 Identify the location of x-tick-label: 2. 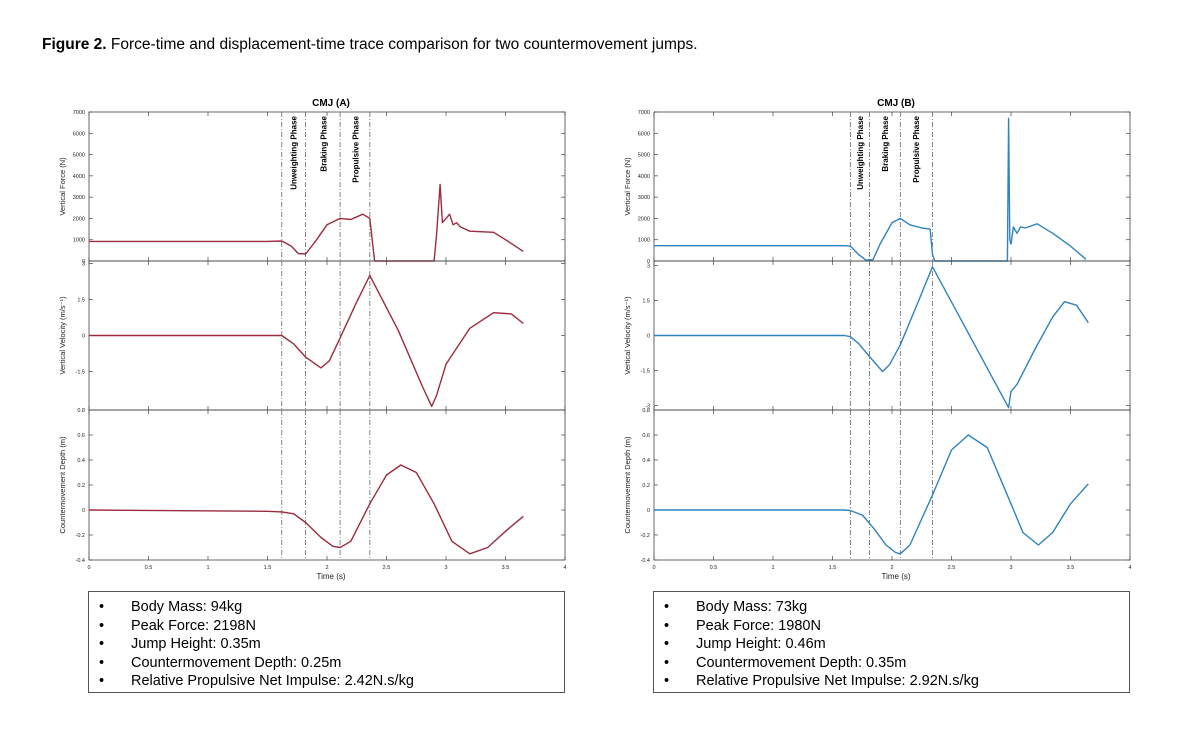
(326, 568).